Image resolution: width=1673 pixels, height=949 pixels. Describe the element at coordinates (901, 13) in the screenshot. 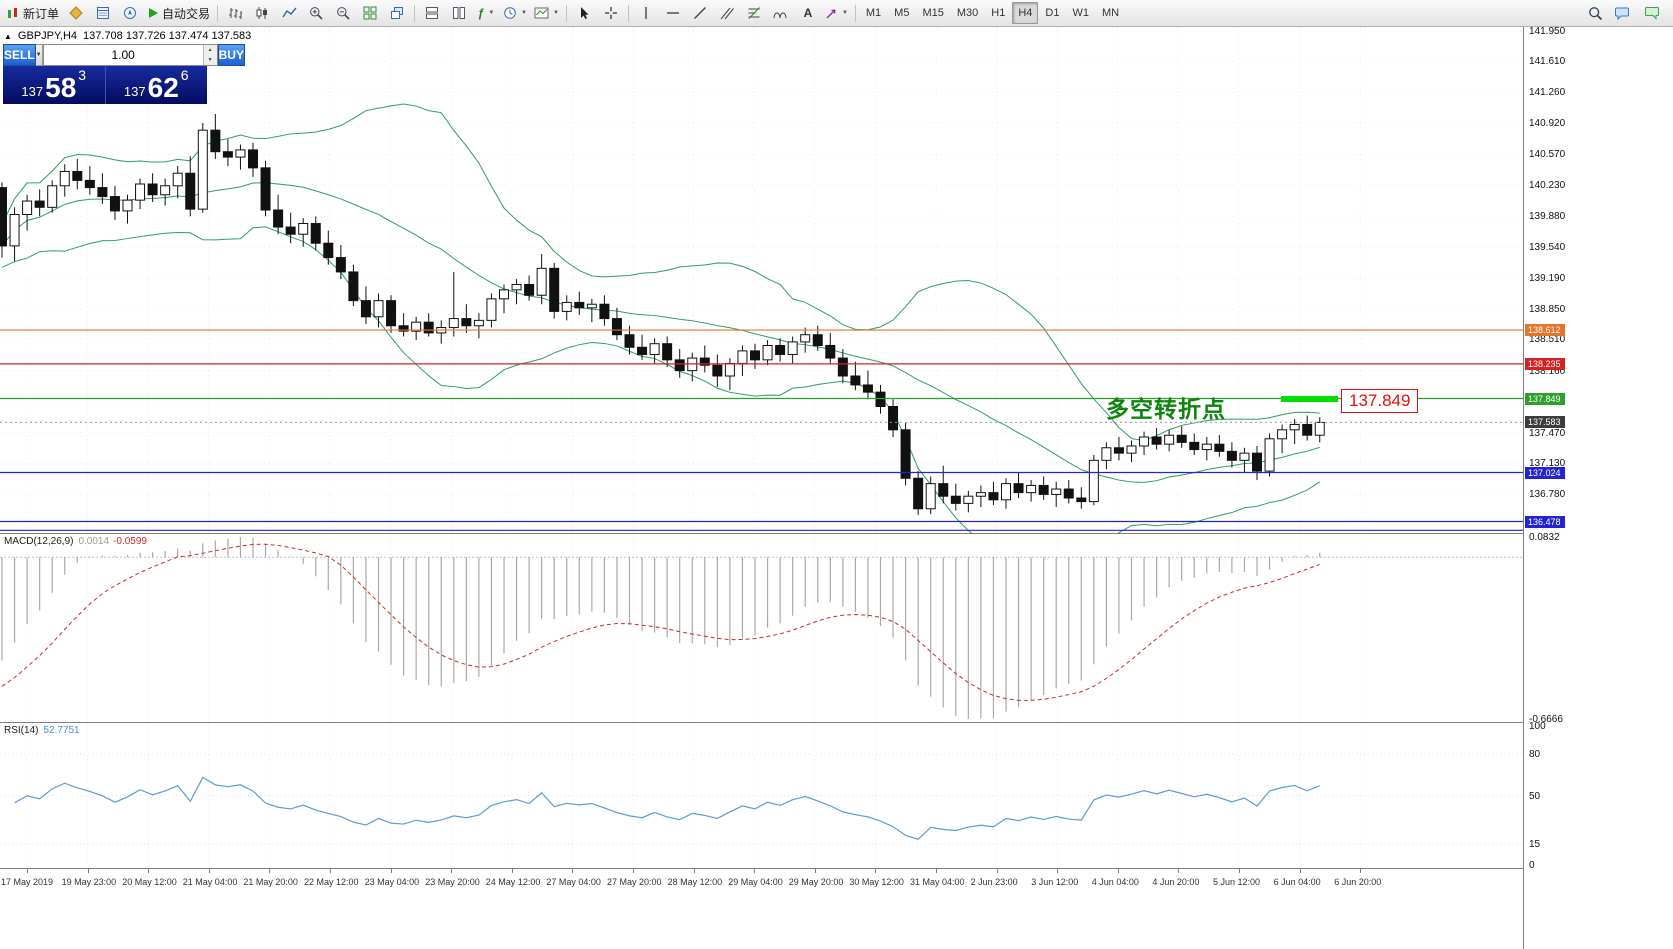

I see `tf-m5-button: M5` at that location.